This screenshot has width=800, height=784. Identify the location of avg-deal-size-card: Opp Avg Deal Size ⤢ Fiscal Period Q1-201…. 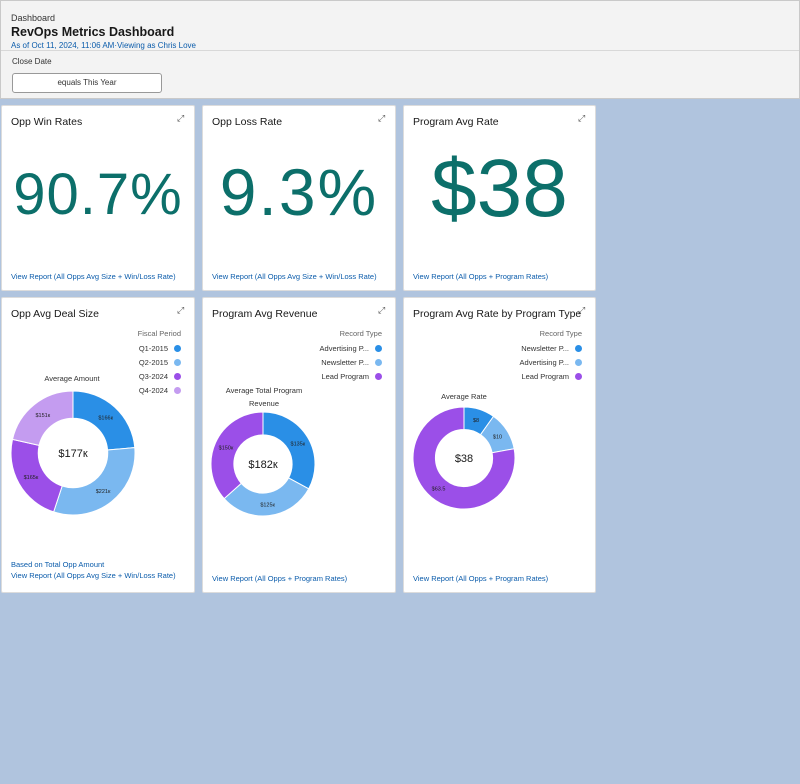
(98, 445).